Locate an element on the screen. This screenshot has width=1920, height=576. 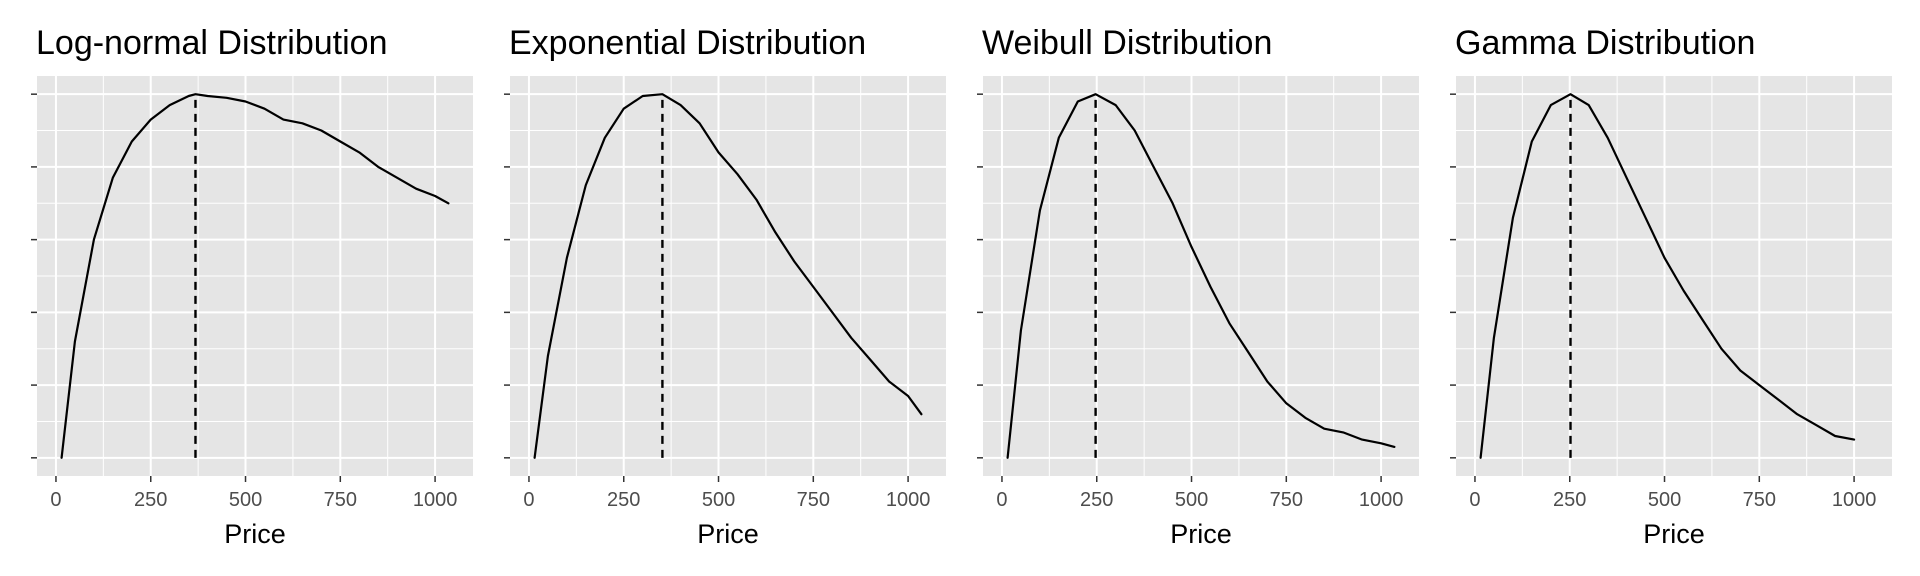
panel-title: Gamma Distribution is located at coordinates (1605, 43).